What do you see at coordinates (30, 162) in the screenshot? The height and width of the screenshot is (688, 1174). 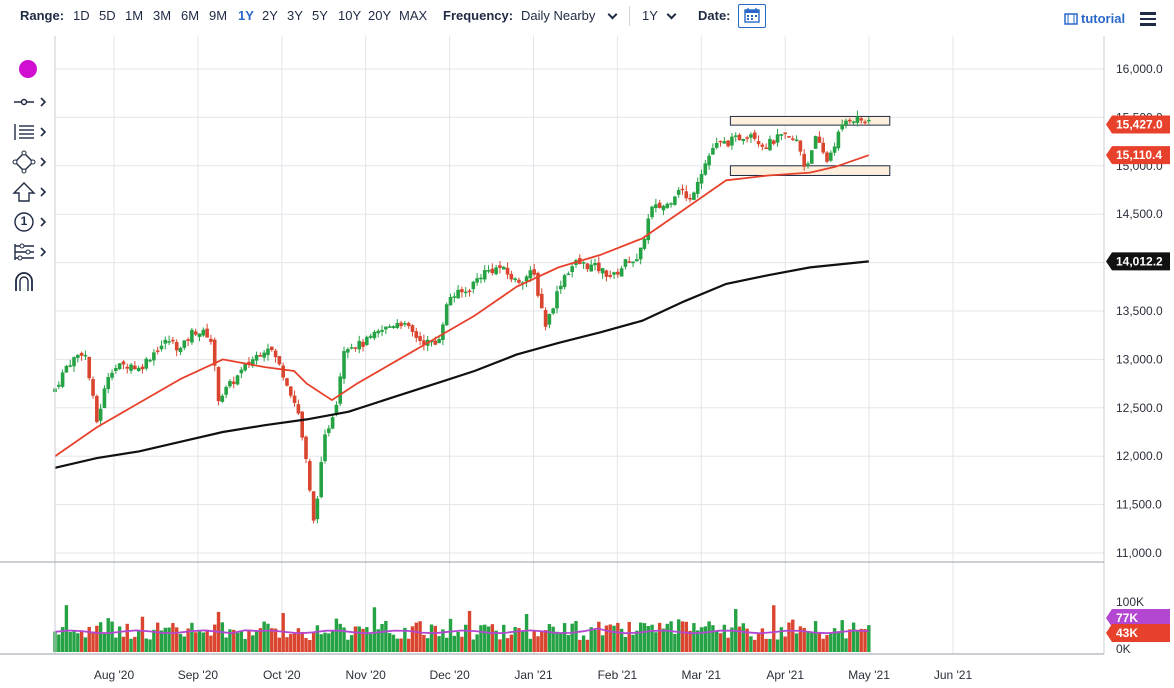 I see `shape-node-icon` at bounding box center [30, 162].